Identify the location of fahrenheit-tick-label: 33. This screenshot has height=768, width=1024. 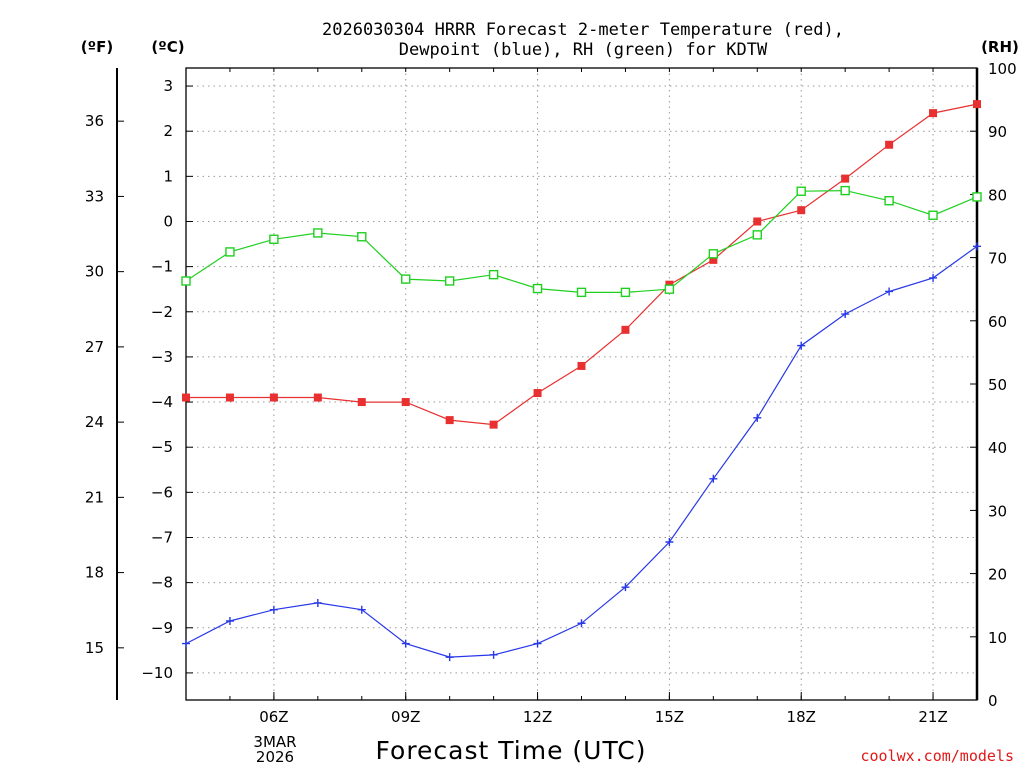
(94, 196).